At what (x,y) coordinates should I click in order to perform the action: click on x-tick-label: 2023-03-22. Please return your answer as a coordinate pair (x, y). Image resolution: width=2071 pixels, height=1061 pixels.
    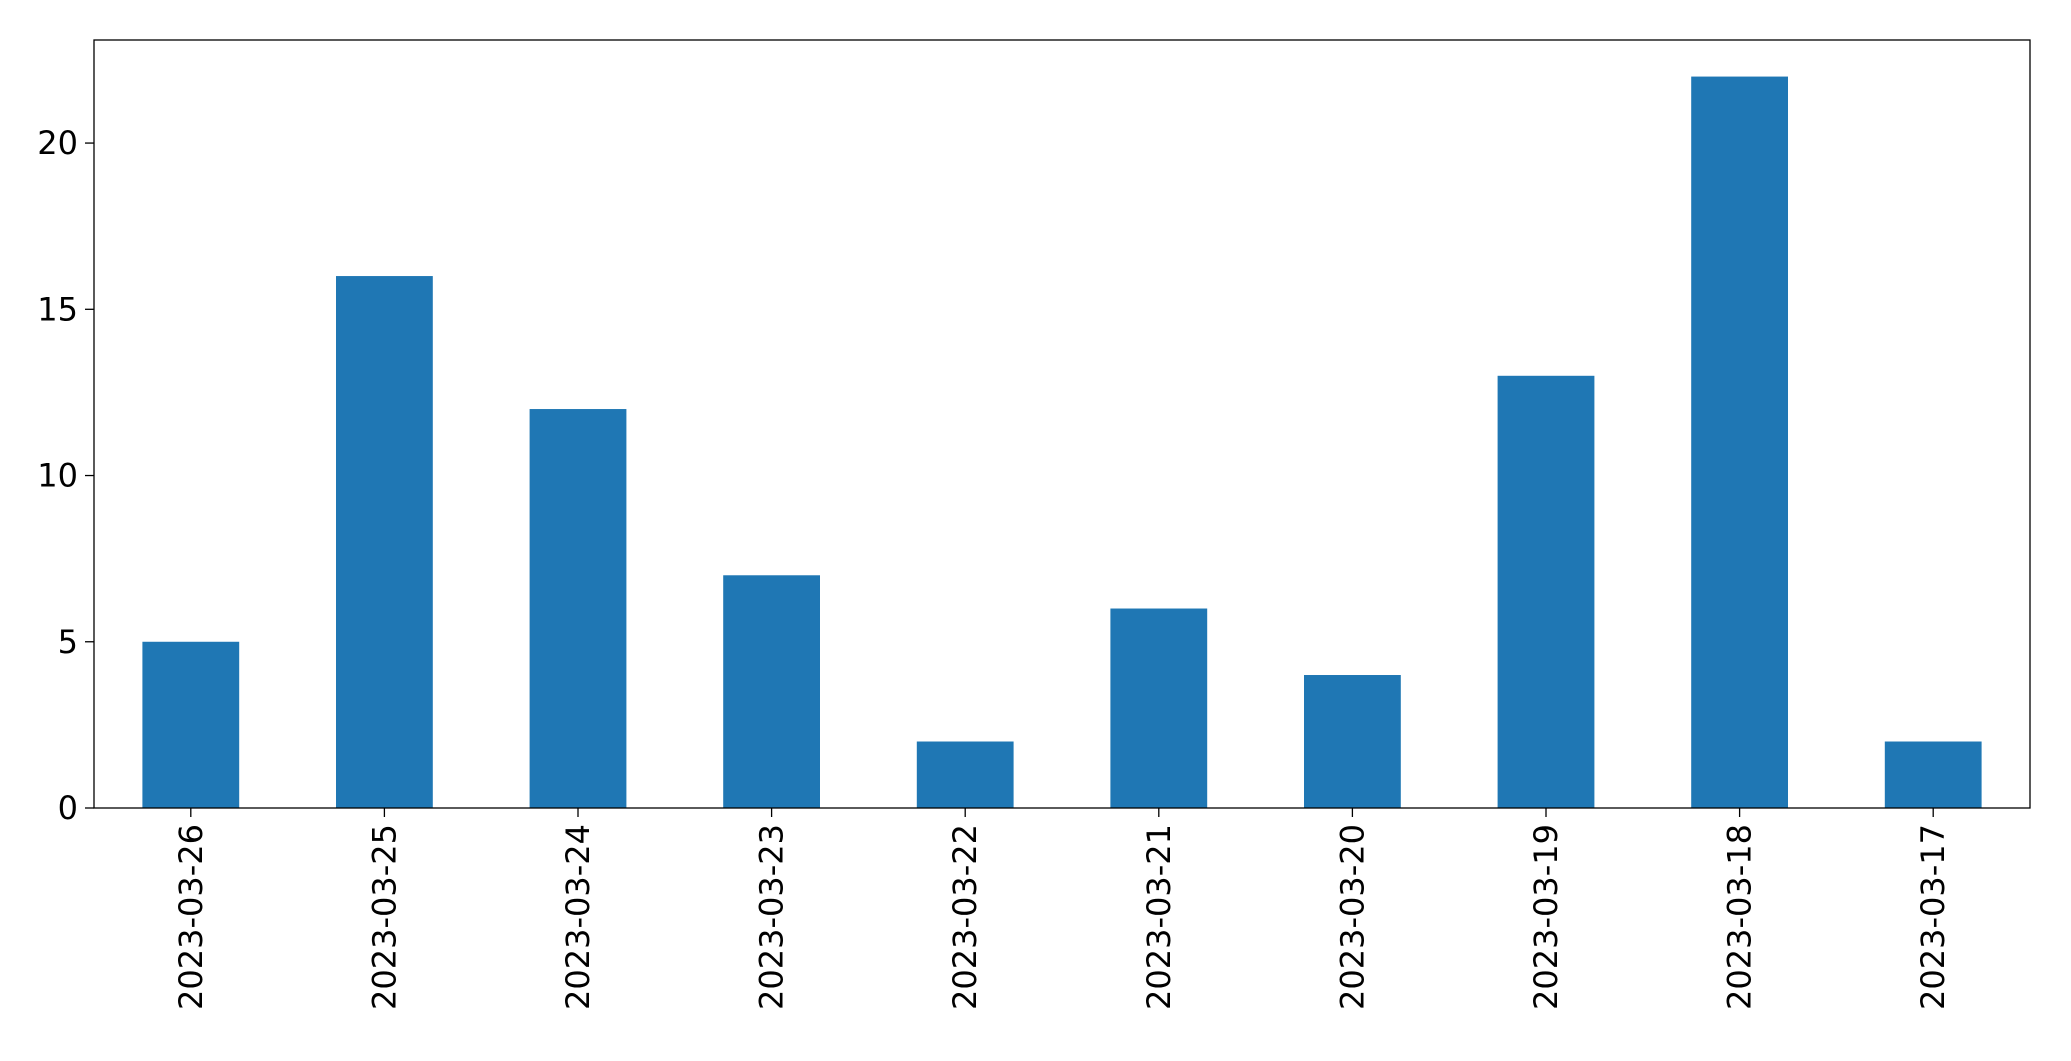
    Looking at the image, I should click on (965, 917).